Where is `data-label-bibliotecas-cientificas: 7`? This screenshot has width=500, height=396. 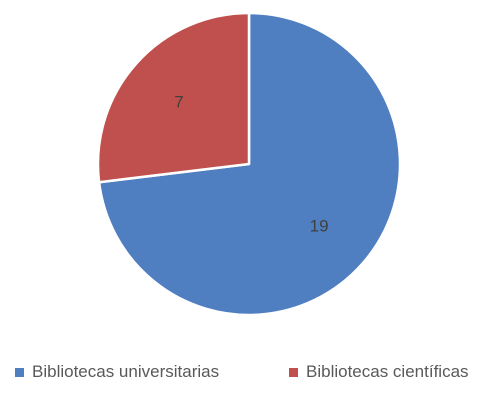
data-label-bibliotecas-cientificas: 7 is located at coordinates (178, 101).